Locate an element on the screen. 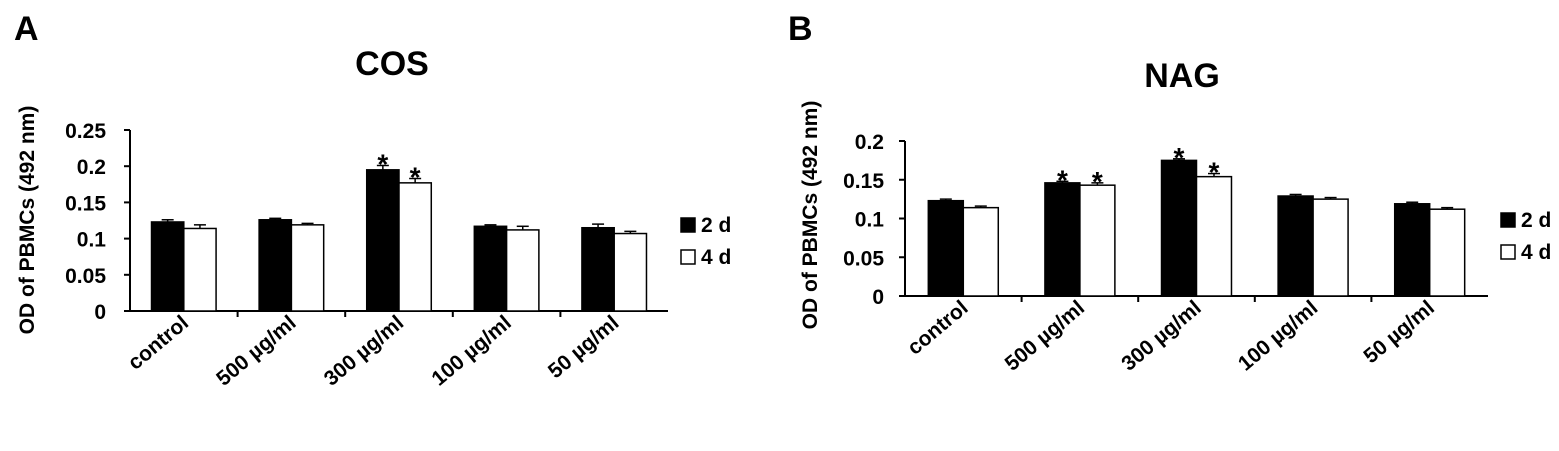 The image size is (1559, 451). chart-title: NAG is located at coordinates (1182, 76).